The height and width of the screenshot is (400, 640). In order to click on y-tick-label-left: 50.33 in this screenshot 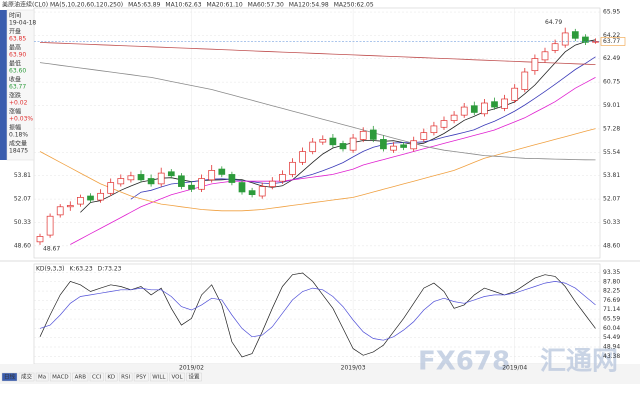, I will do `click(22, 222)`.